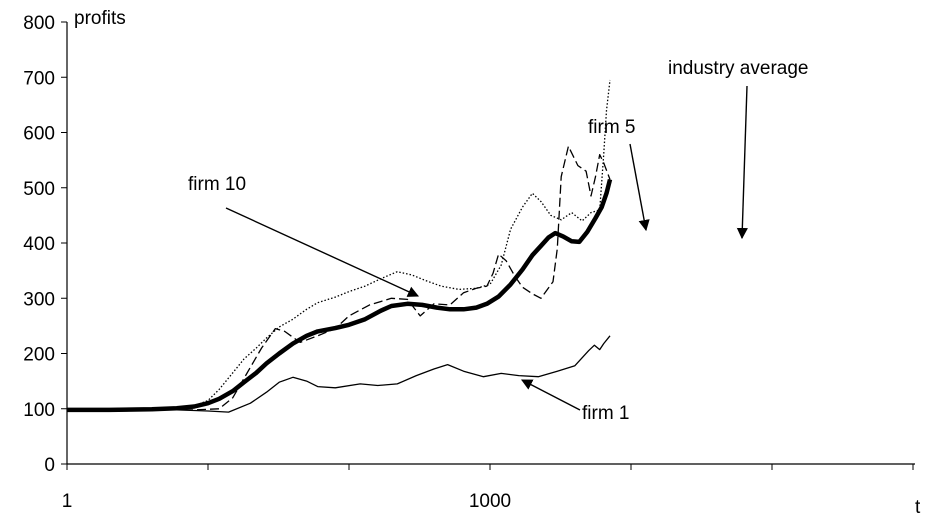 The height and width of the screenshot is (517, 931). Describe the element at coordinates (39, 355) in the screenshot. I see `y-tick-label: 200` at that location.